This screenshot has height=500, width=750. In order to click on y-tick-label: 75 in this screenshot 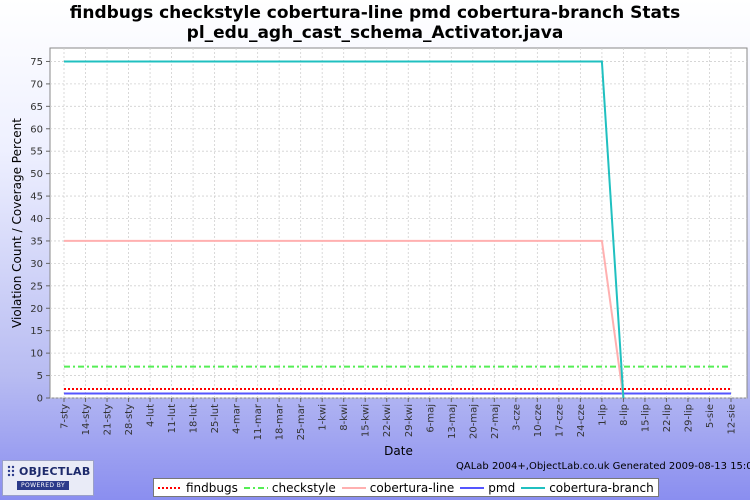, I will do `click(36, 62)`.